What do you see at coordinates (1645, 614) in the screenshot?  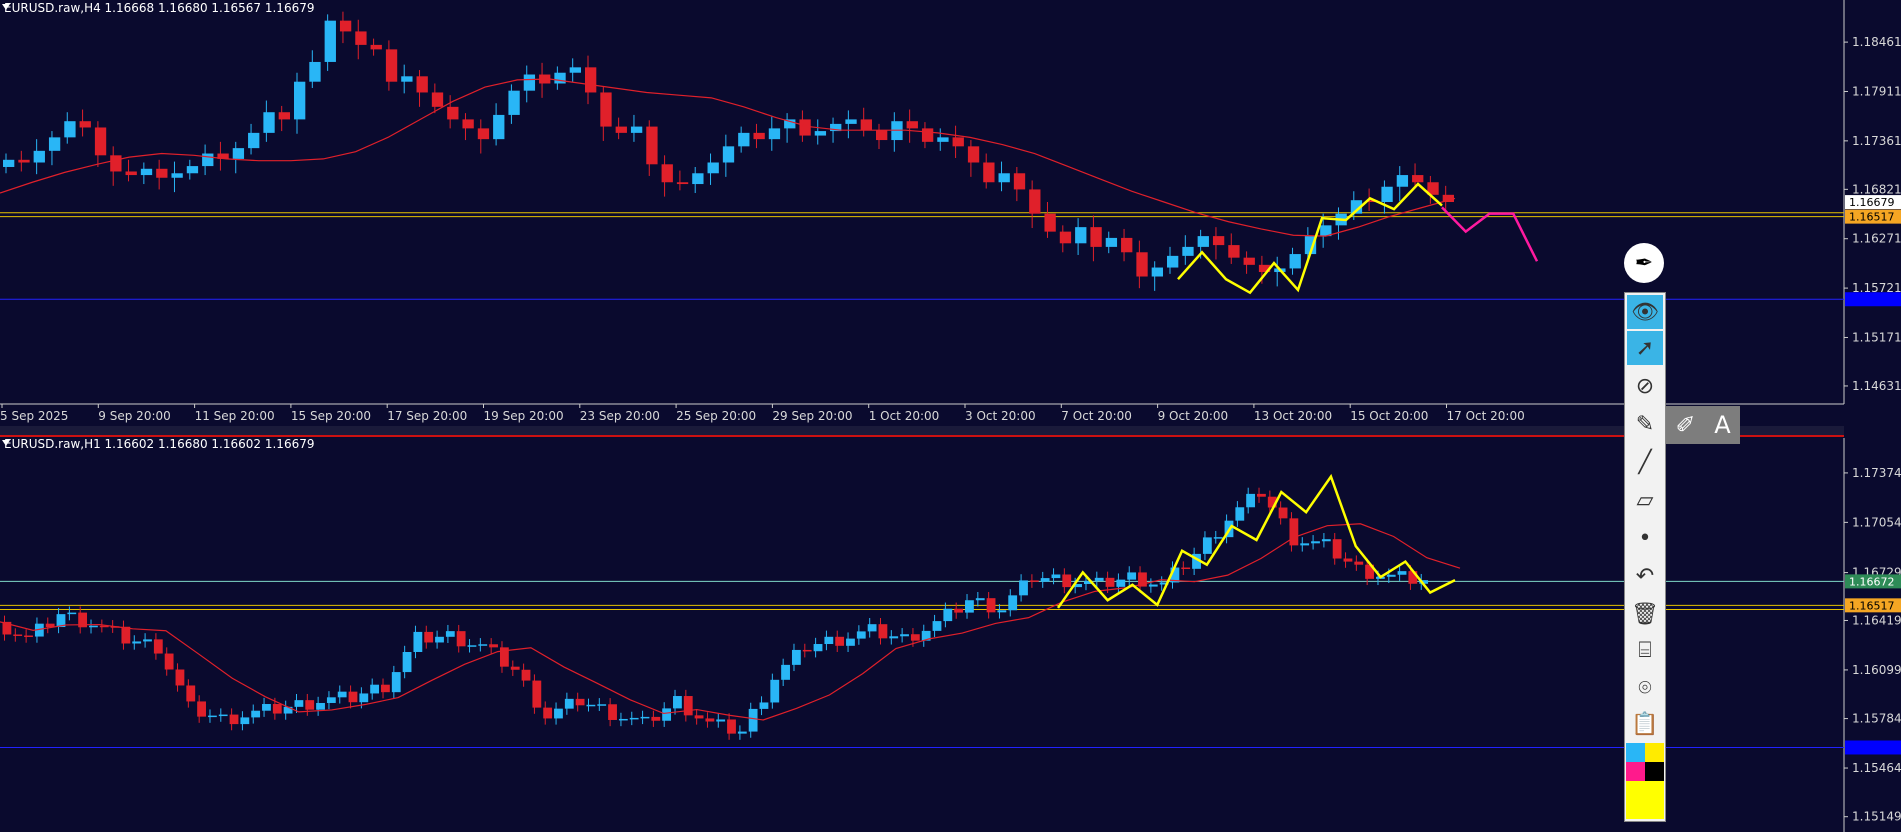 I see `trash-icon: 🗑` at bounding box center [1645, 614].